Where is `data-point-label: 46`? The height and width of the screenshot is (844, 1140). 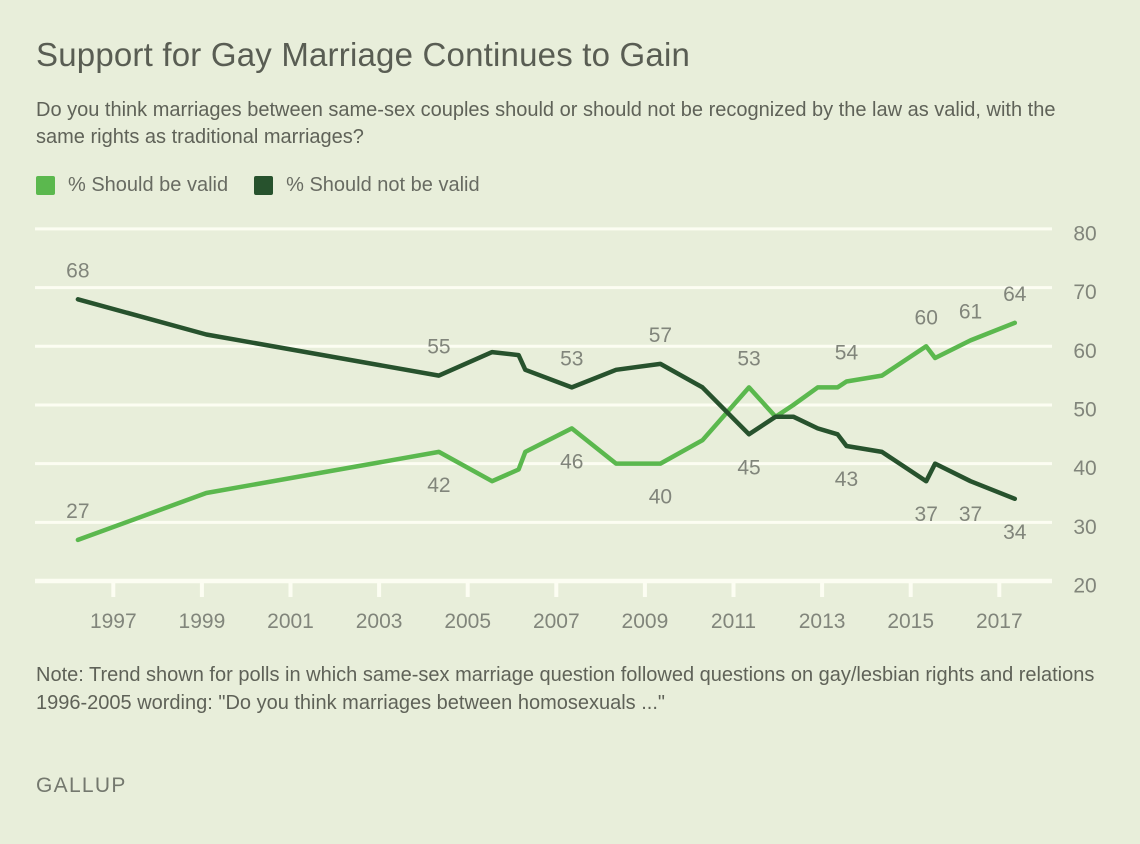
data-point-label: 46 is located at coordinates (571, 461).